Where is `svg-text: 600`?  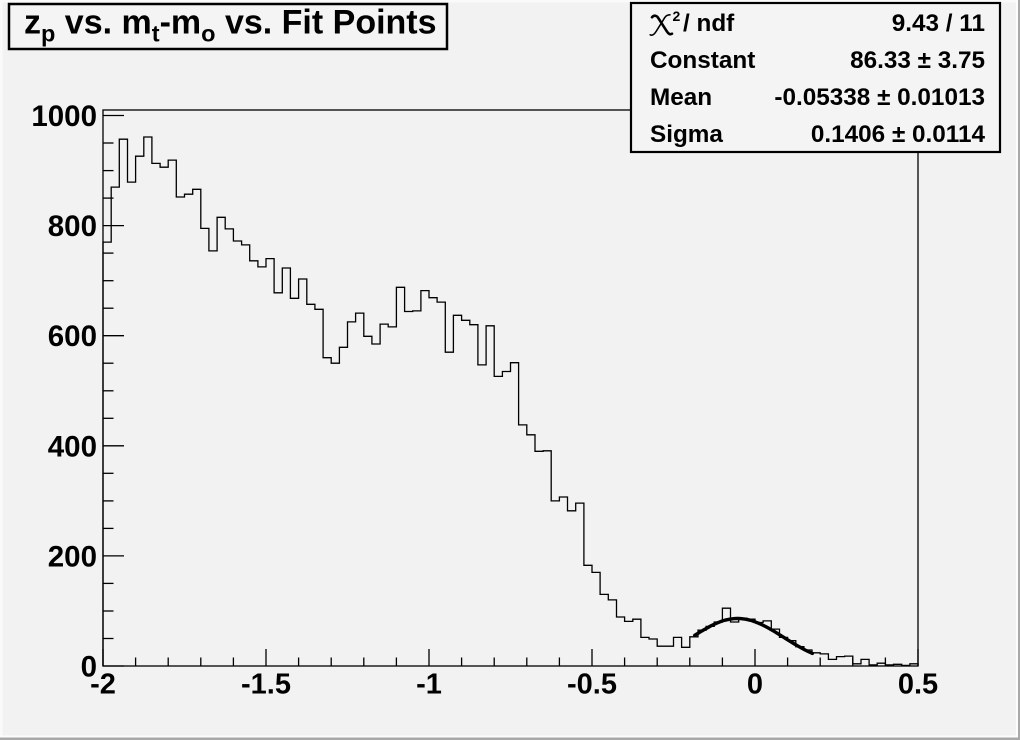
svg-text: 600 is located at coordinates (72, 336).